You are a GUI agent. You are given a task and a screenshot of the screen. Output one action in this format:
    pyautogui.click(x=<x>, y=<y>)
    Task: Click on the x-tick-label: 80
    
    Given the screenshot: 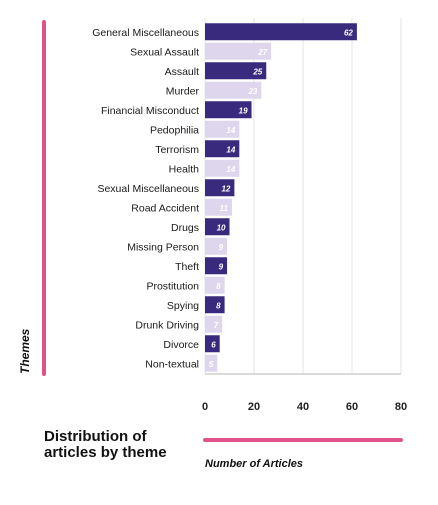 What is the action you would take?
    pyautogui.click(x=401, y=407)
    